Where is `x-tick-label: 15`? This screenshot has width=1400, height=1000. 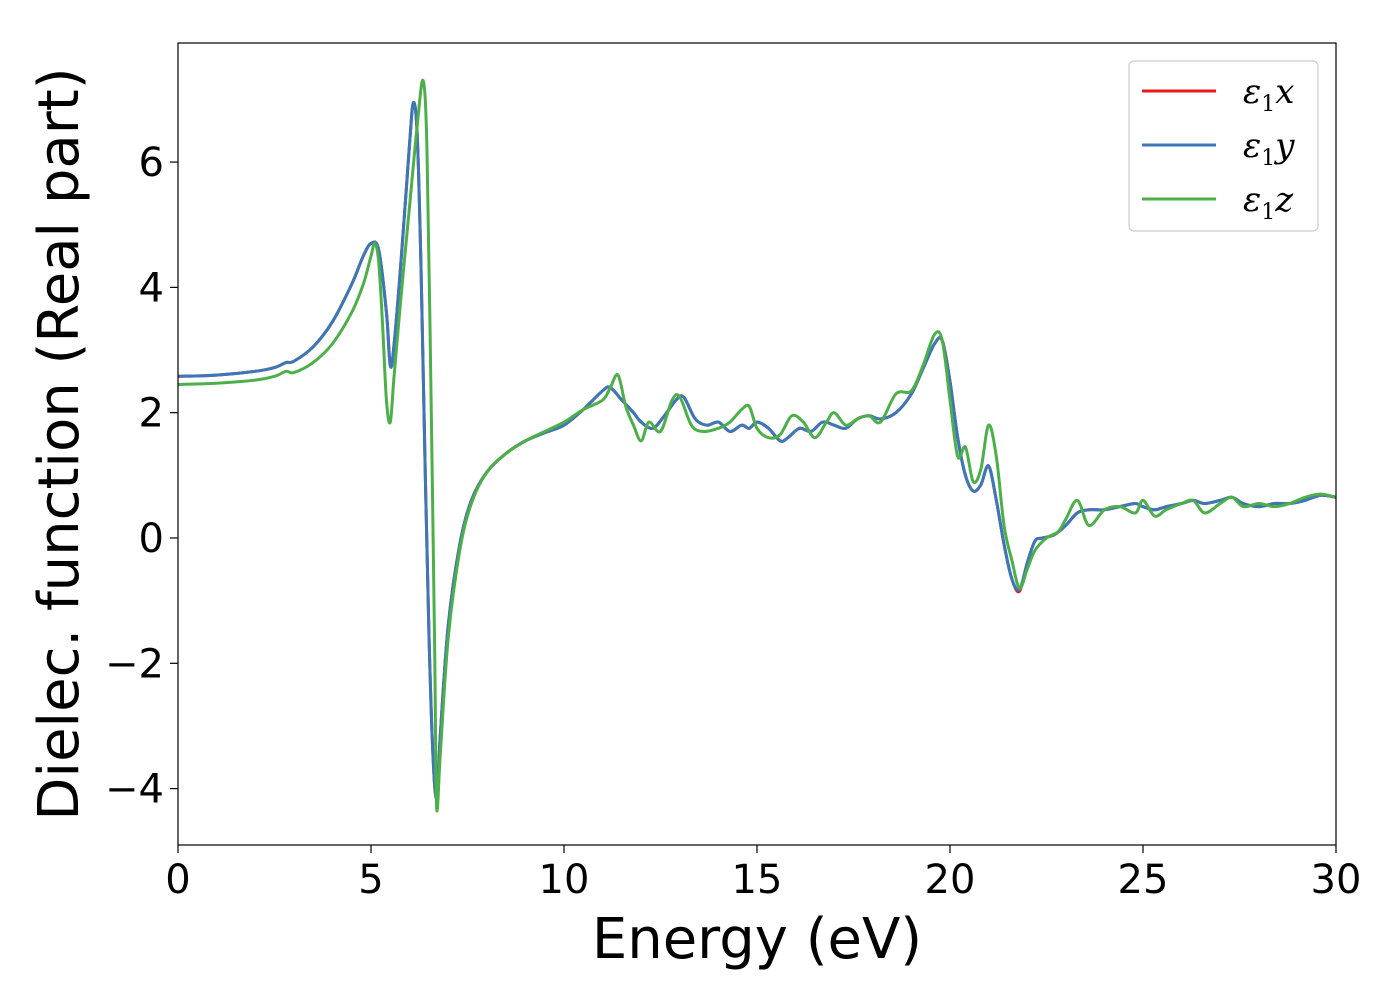
x-tick-label: 15 is located at coordinates (757, 880).